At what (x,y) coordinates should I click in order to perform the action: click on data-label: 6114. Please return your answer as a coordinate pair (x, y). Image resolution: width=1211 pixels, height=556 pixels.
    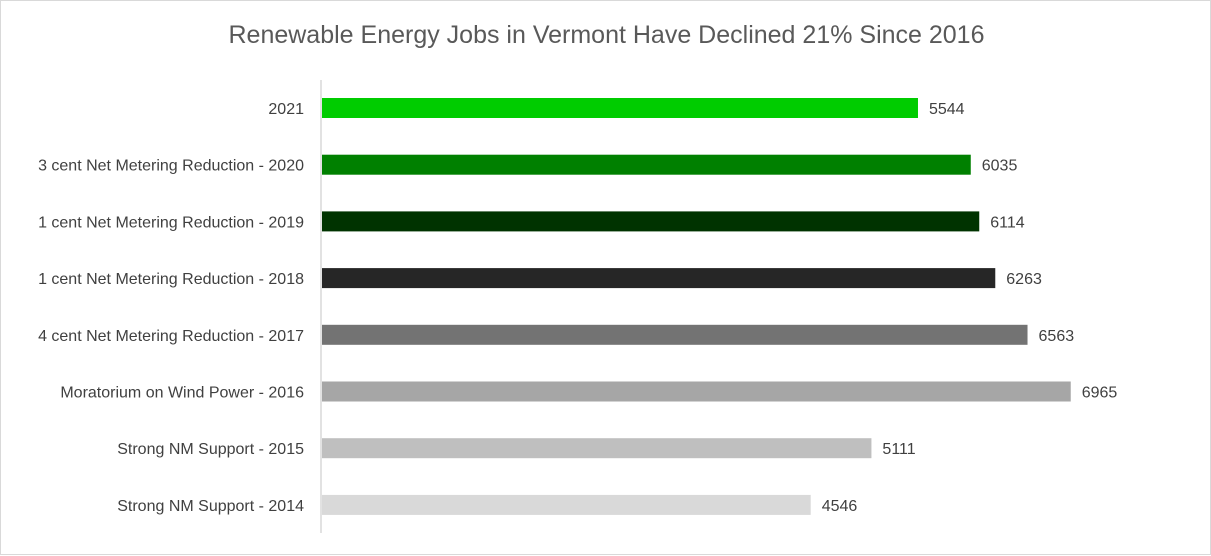
    Looking at the image, I should click on (1007, 222).